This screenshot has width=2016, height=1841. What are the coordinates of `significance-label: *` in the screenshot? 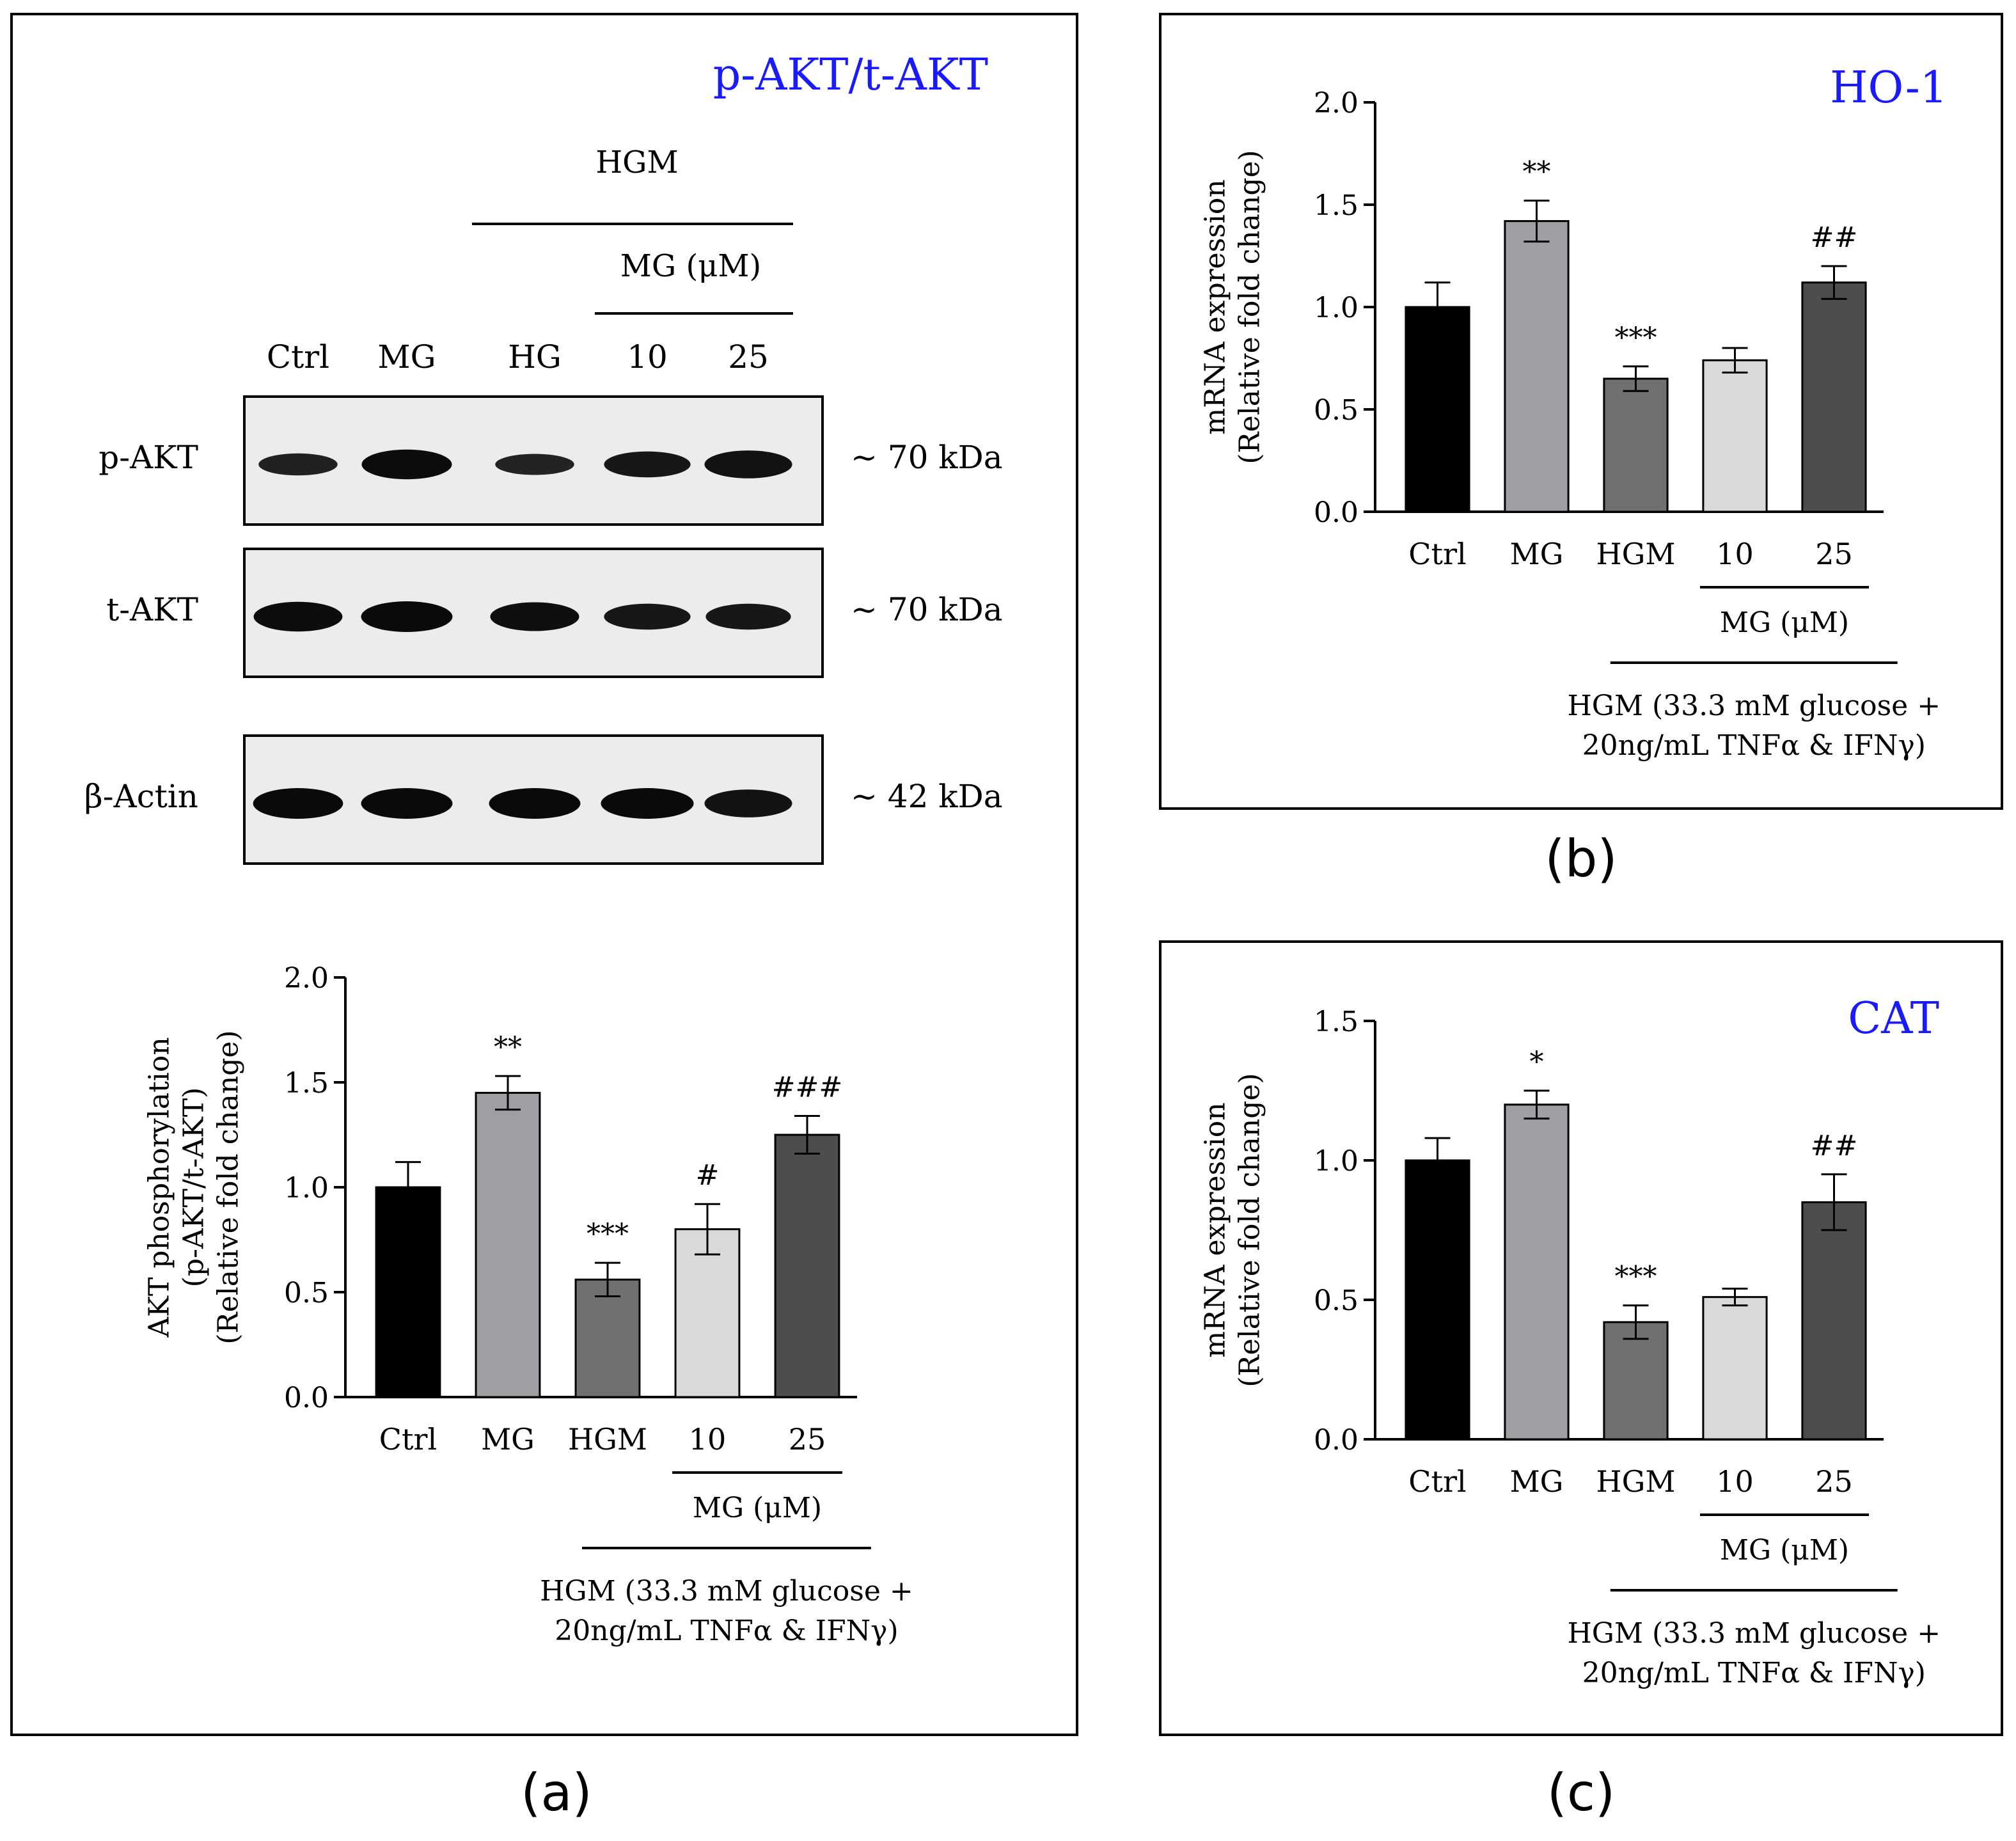 It's located at (1537, 1062).